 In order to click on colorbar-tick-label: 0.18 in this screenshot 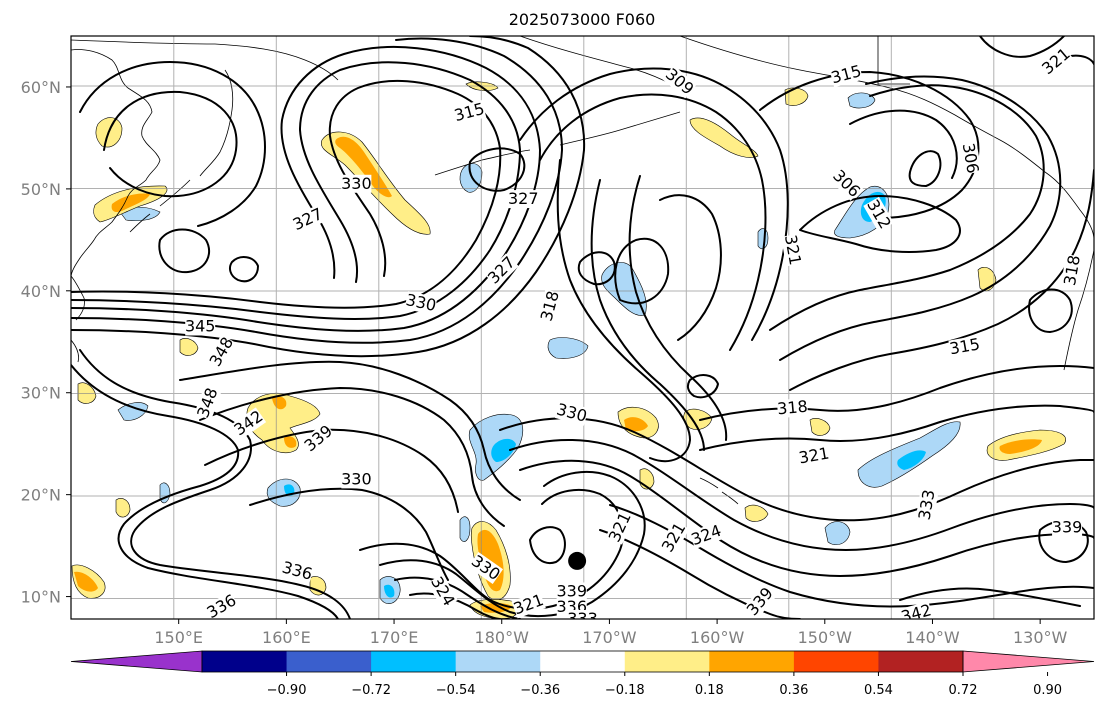, I will do `click(709, 690)`.